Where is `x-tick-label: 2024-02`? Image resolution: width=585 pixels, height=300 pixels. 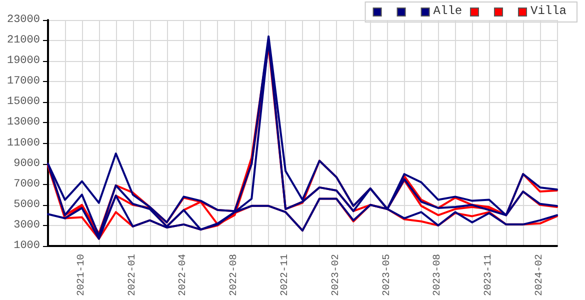
x-tick-label: 2024-02 is located at coordinates (540, 275).